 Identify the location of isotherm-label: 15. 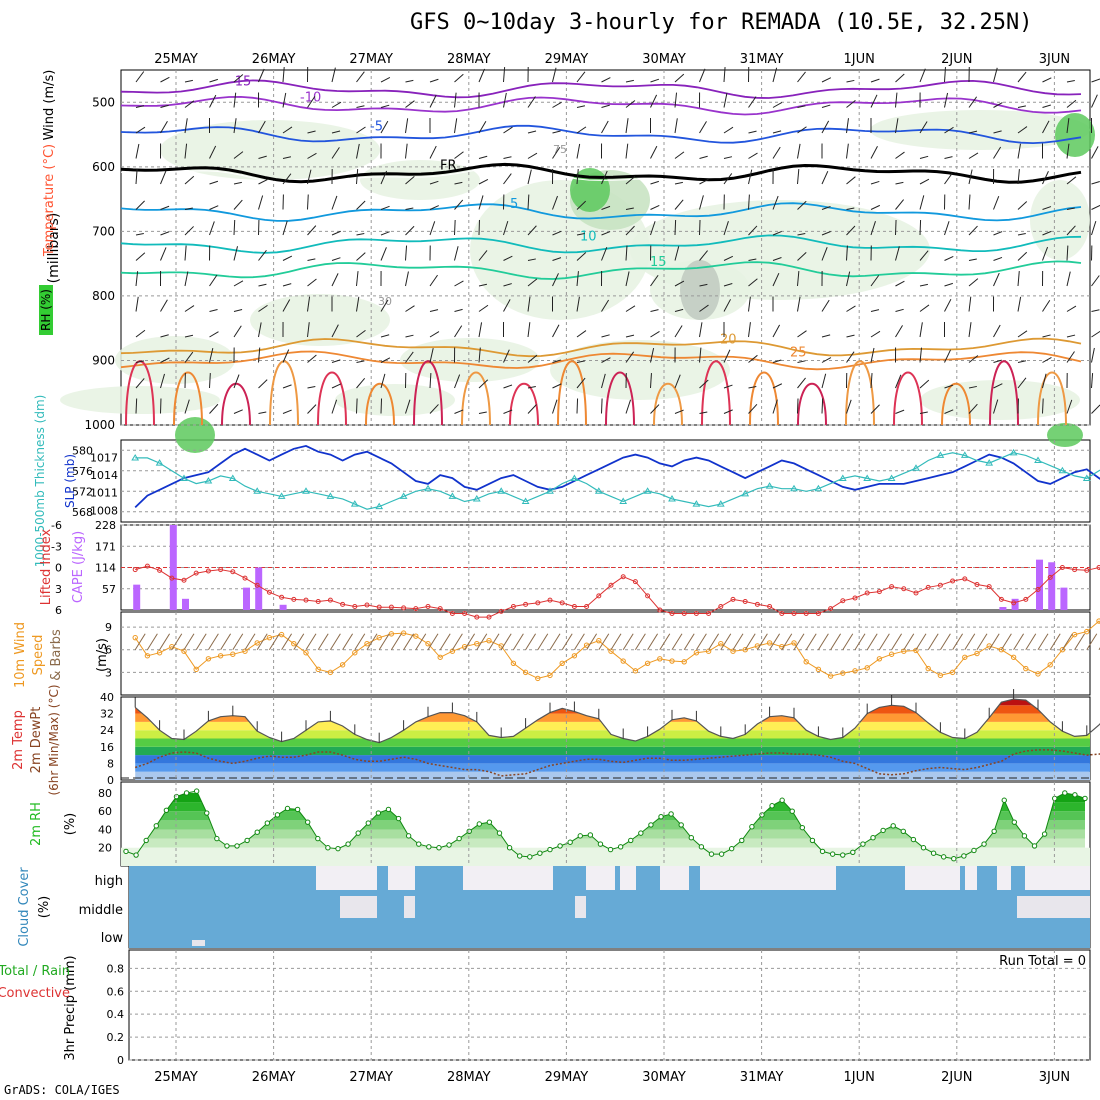
(658, 262).